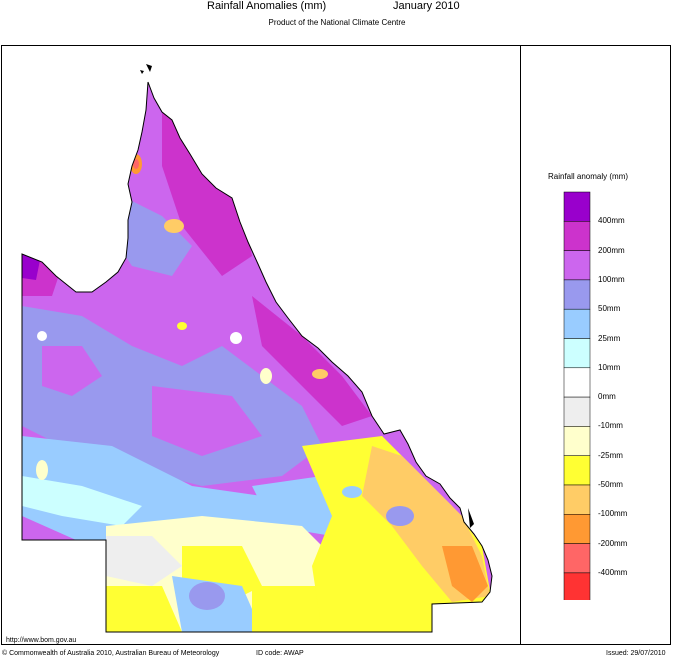 This screenshot has width=674, height=658. I want to click on legend-label: 400mm, so click(611, 221).